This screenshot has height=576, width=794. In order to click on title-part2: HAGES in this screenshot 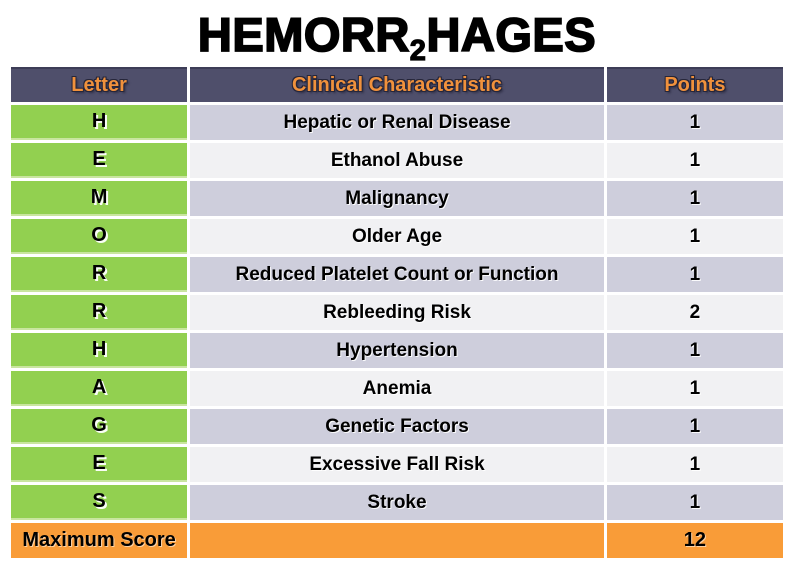, I will do `click(511, 34)`.